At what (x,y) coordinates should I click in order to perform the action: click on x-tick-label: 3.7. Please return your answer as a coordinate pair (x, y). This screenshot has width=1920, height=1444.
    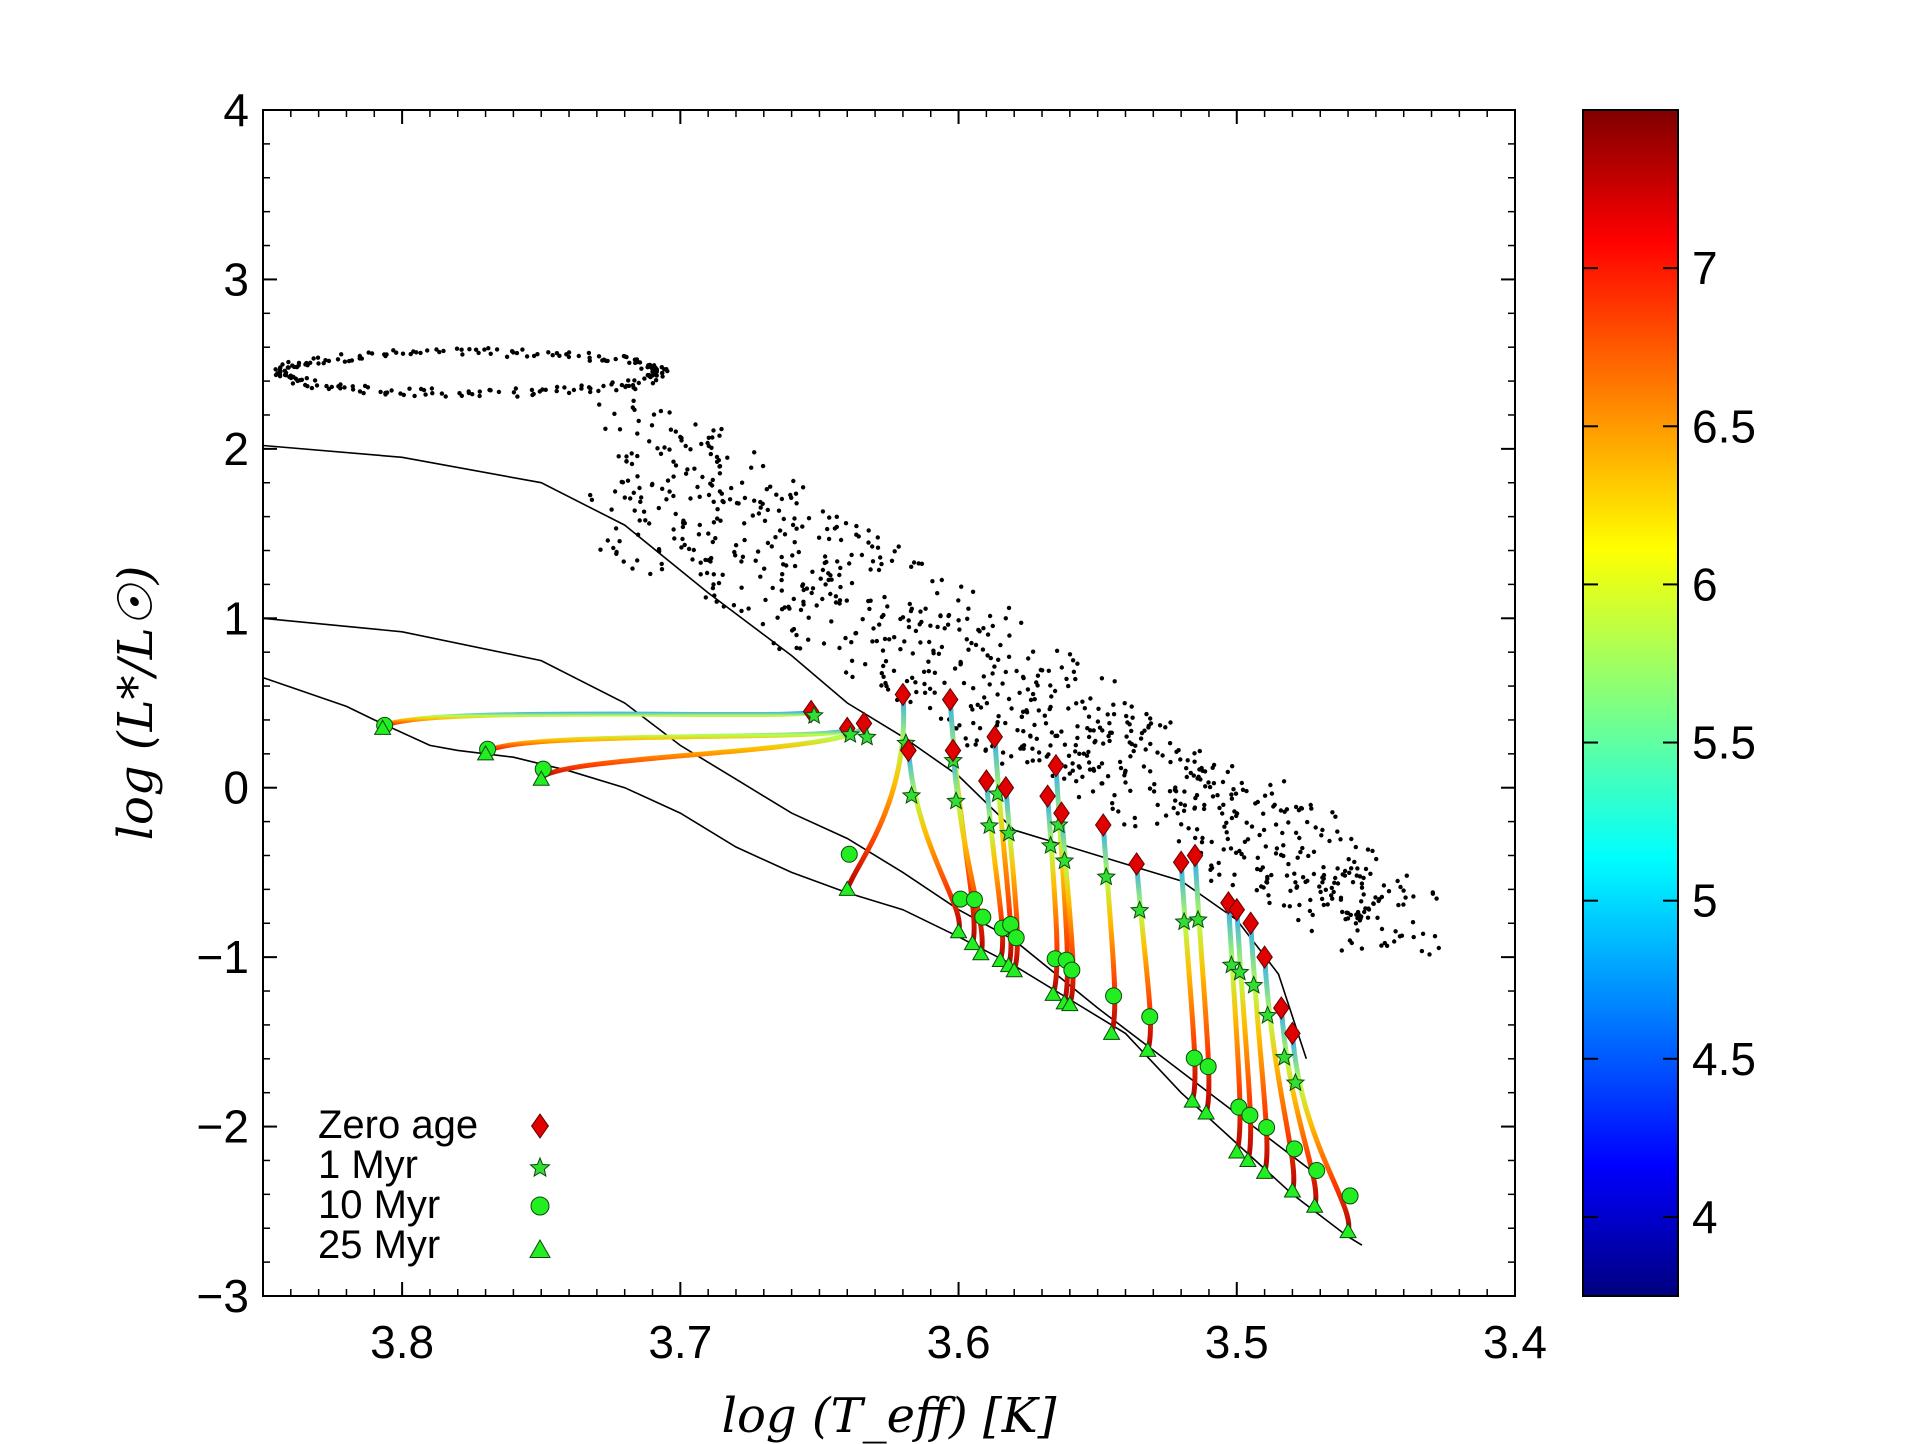
    Looking at the image, I should click on (680, 1342).